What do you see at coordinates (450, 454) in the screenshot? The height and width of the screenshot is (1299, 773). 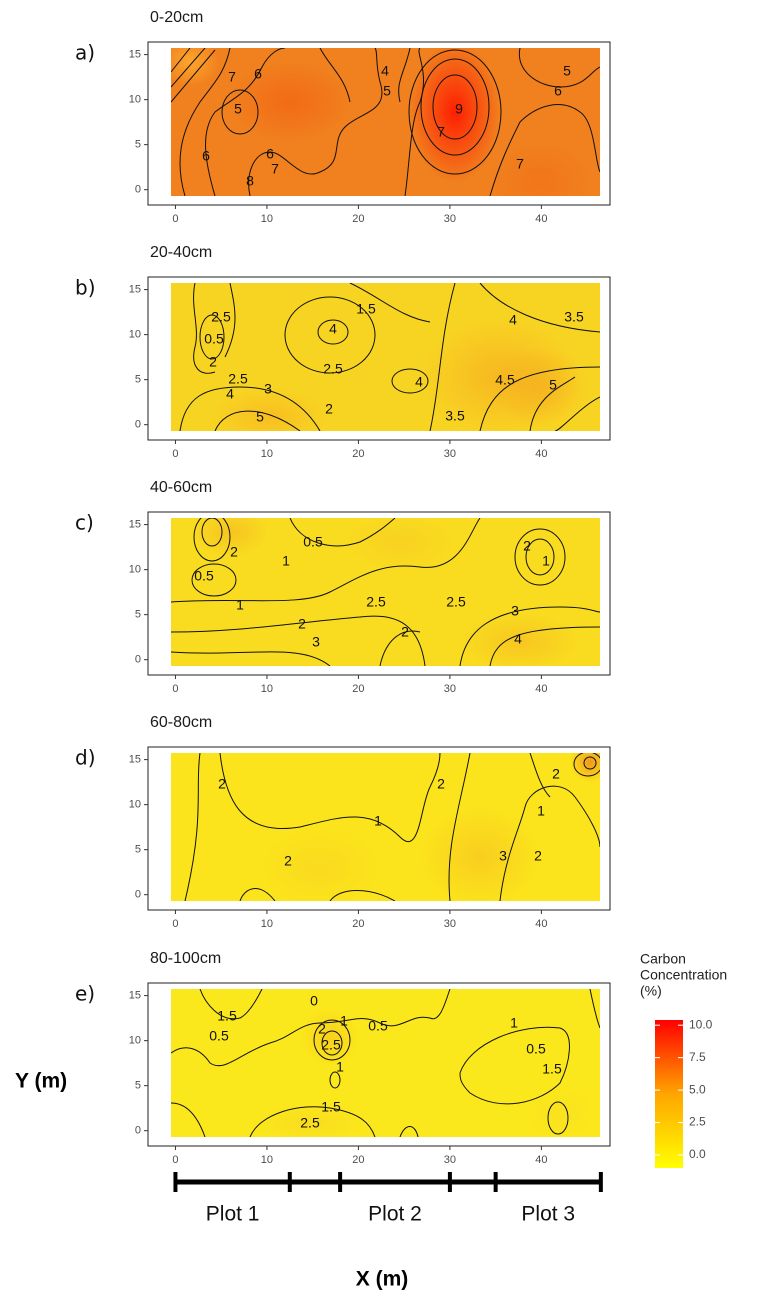 I see `x-tick-label: 30` at bounding box center [450, 454].